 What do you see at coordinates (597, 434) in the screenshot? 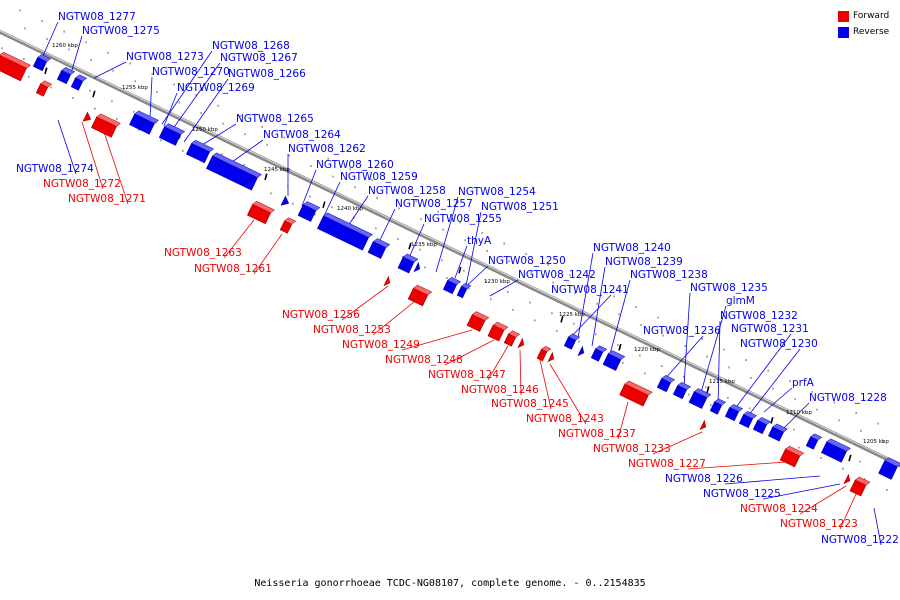
I see `gene-label-ngtw08-1237: NGTW08_1237` at bounding box center [597, 434].